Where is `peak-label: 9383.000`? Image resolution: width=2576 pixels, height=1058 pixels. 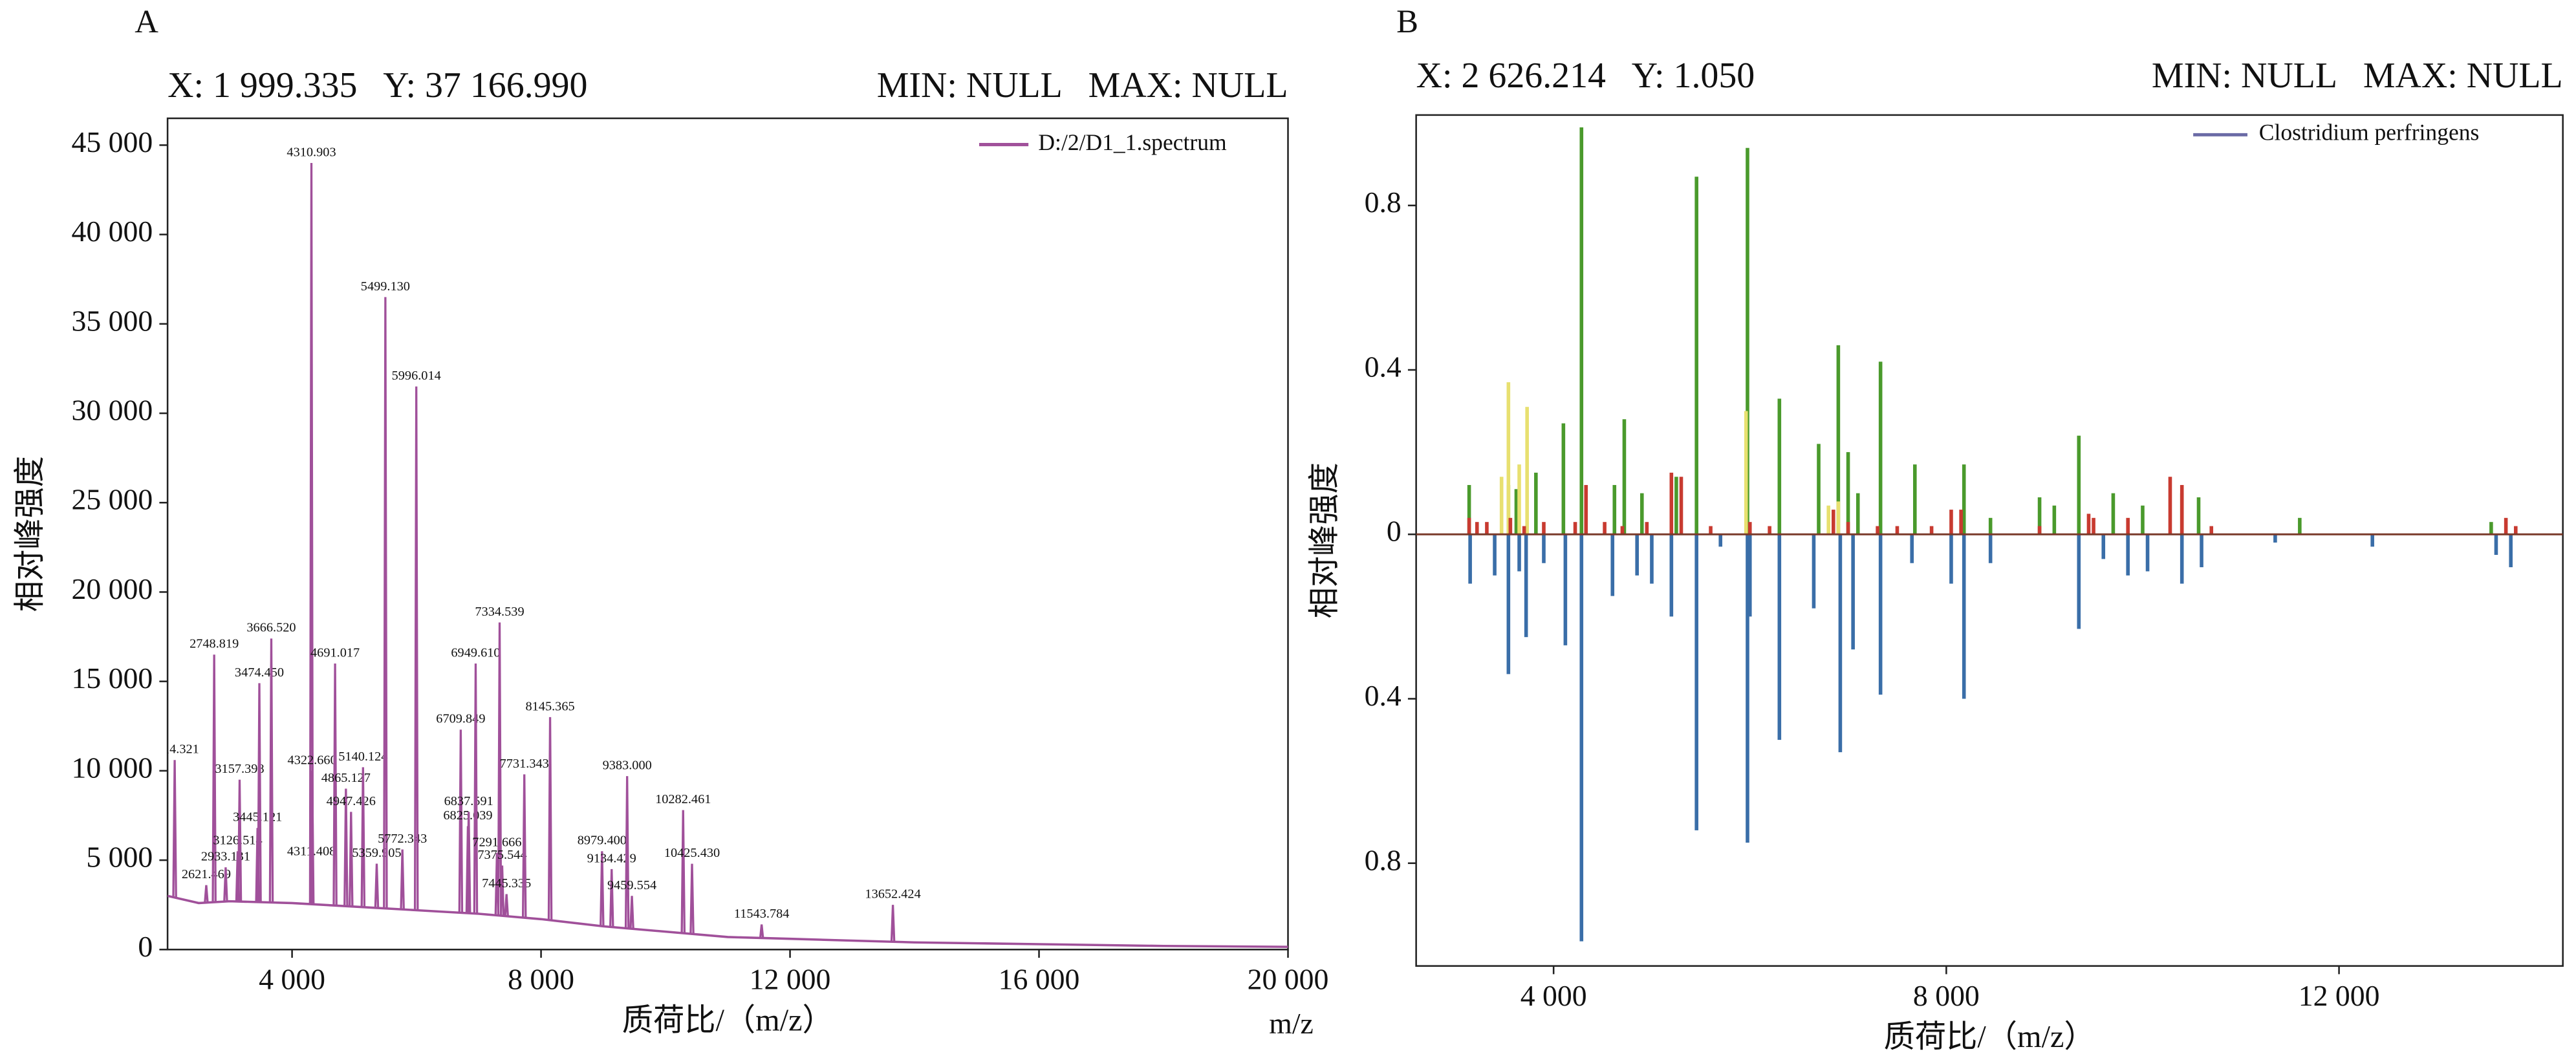
peak-label: 9383.000 is located at coordinates (627, 766).